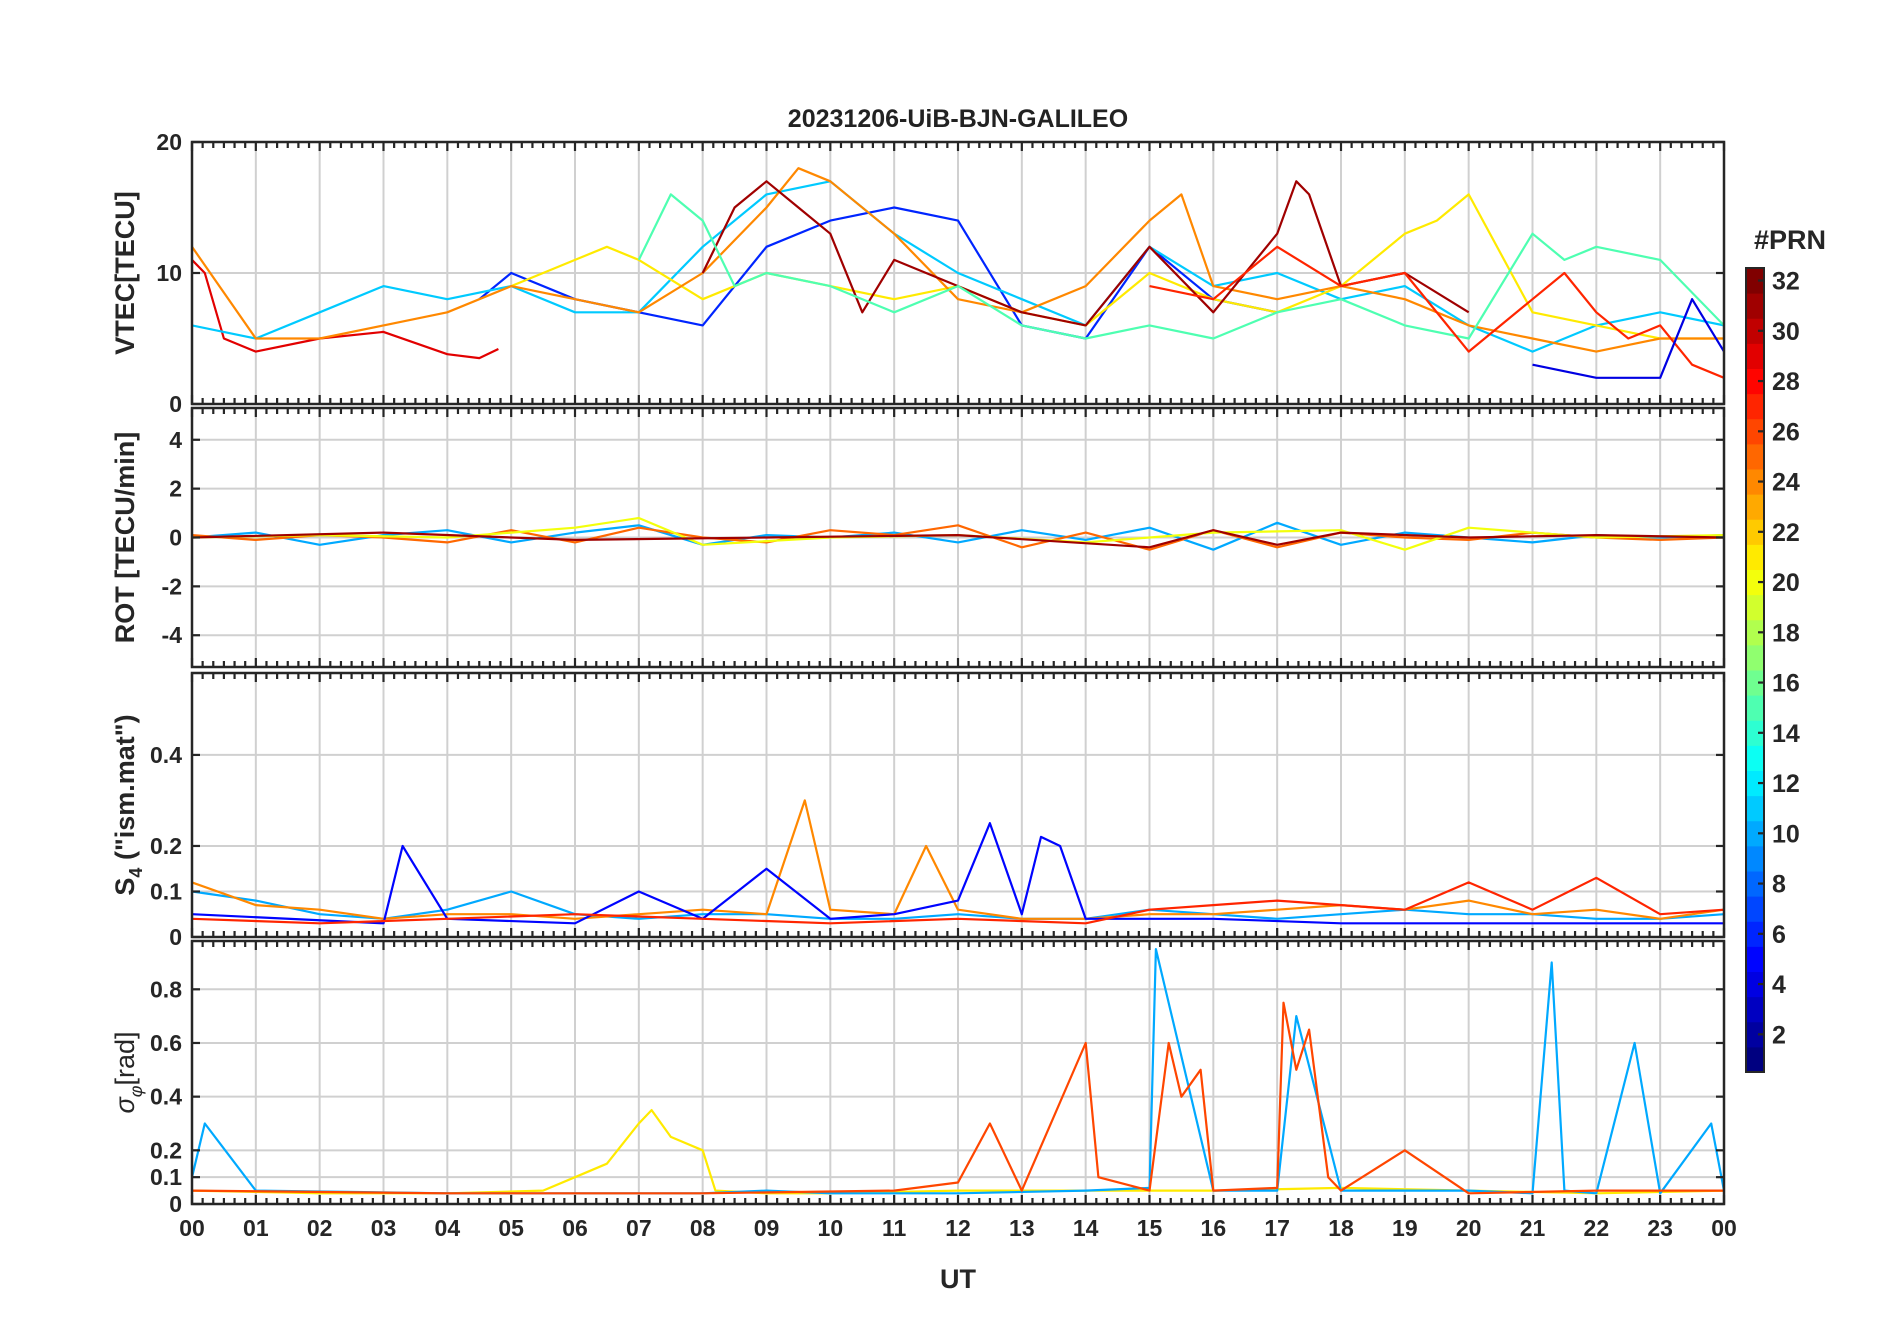 This screenshot has width=1902, height=1330. I want to click on x-tick-label: 00, so click(192, 1228).